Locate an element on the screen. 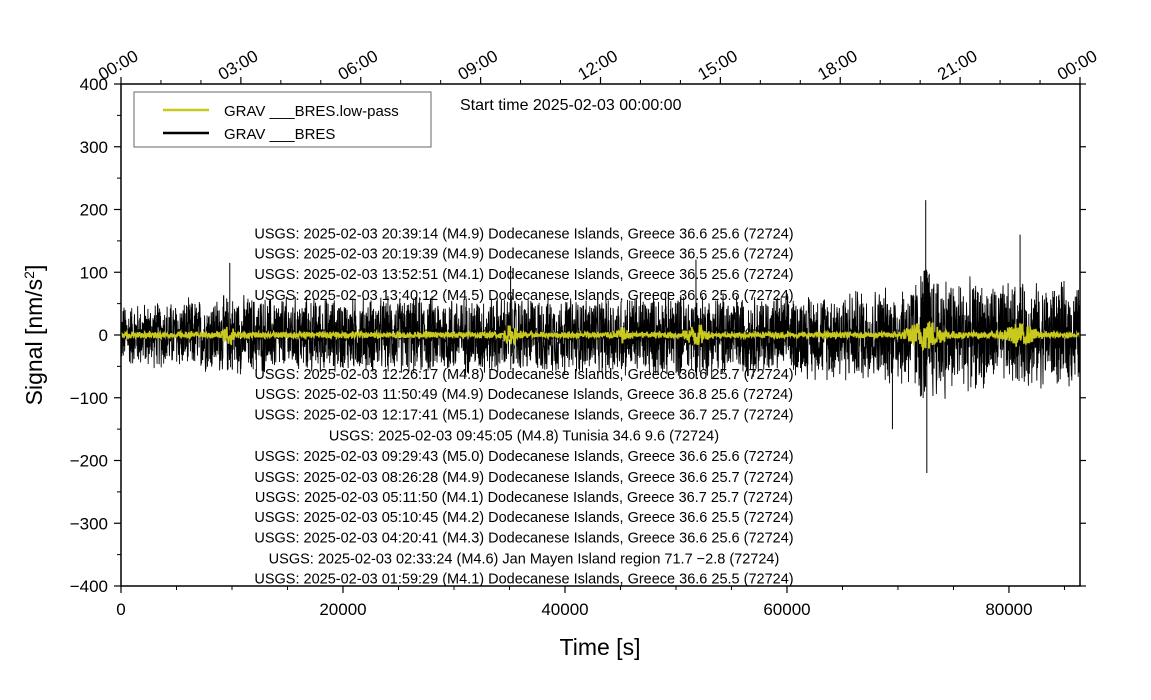 The image size is (1151, 700). lowpass-signal-line is located at coordinates (600, 336).